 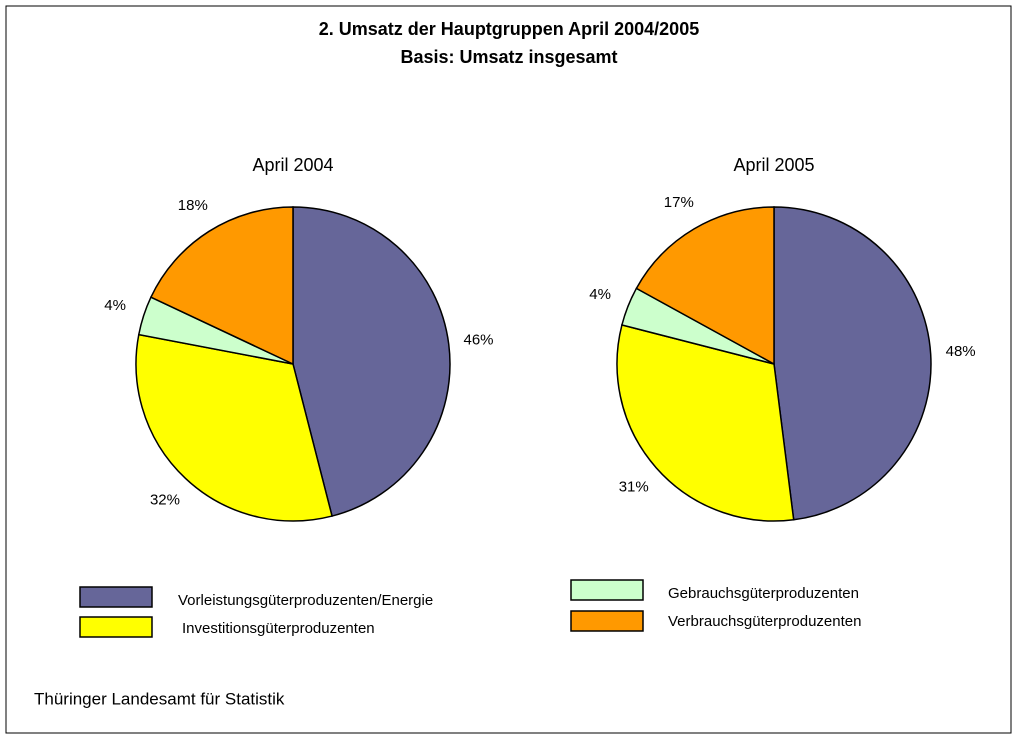 I want to click on source: Thüringer Landesamt für Statistik, so click(x=159, y=698).